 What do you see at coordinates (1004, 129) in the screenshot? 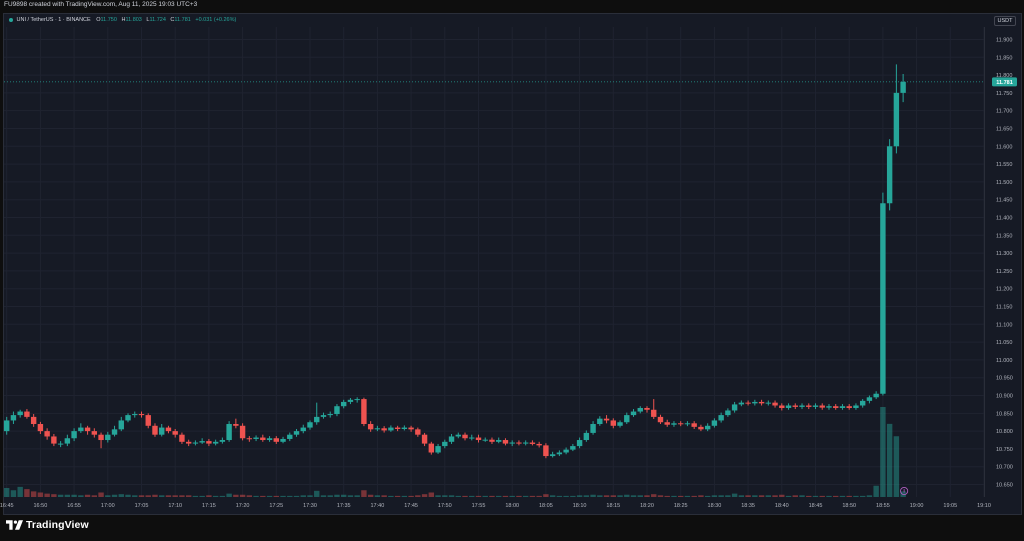
I see `price-tick-label: 11.650` at bounding box center [1004, 129].